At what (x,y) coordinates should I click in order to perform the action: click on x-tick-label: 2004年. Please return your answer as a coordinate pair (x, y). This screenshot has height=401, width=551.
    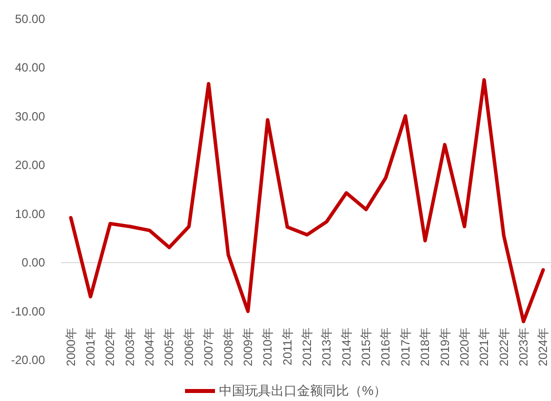
    Looking at the image, I should click on (149, 347).